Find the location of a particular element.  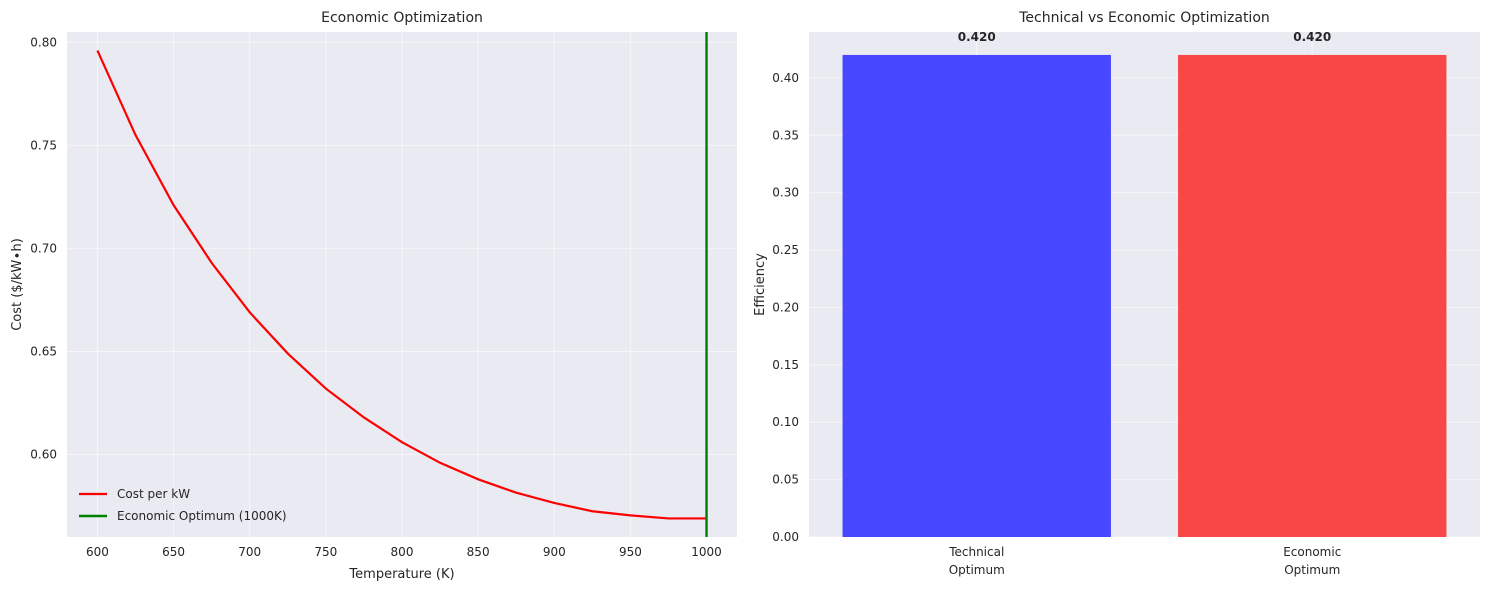

y-tick-label: 0.25 is located at coordinates (785, 250).